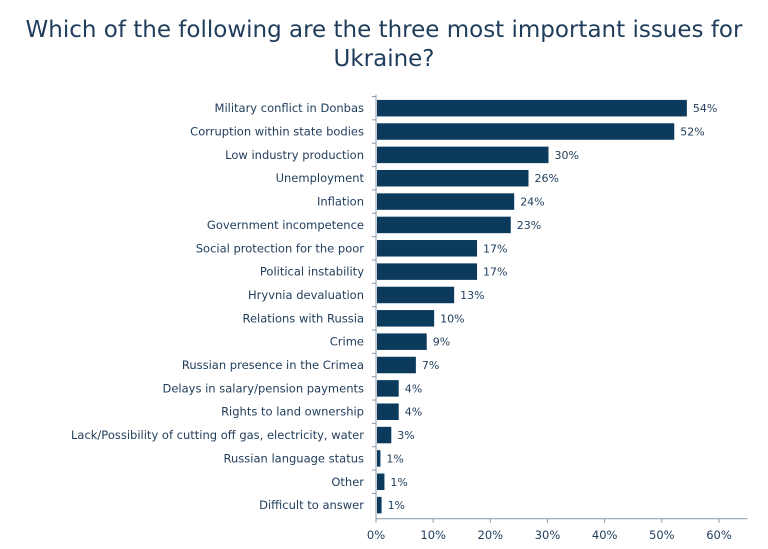 The image size is (768, 549). I want to click on category-label: Difficult to answer, so click(311, 505).